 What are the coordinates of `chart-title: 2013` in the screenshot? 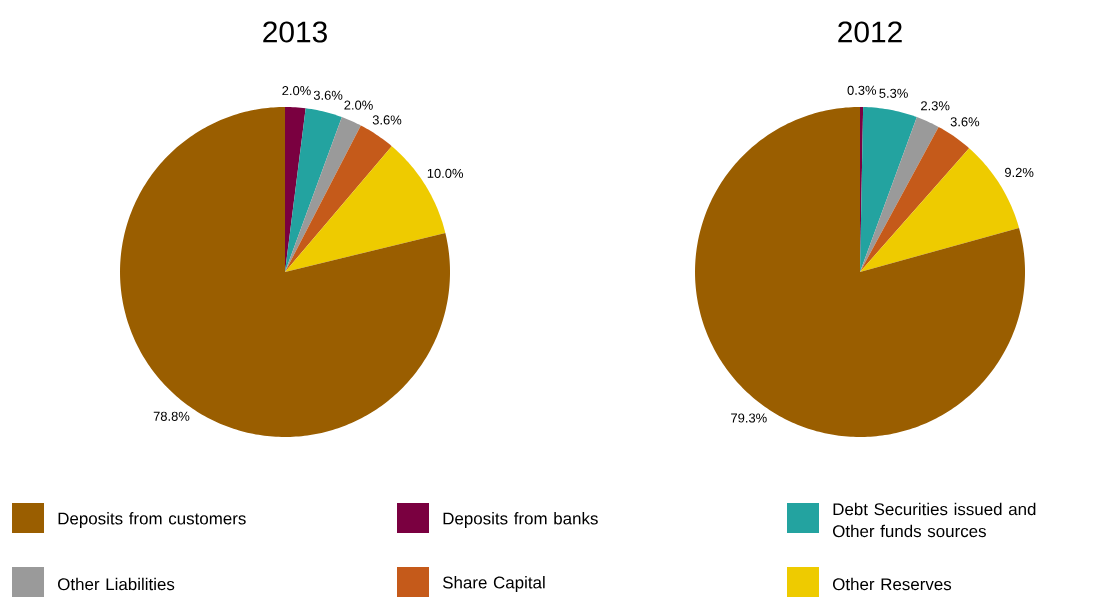 It's located at (295, 32).